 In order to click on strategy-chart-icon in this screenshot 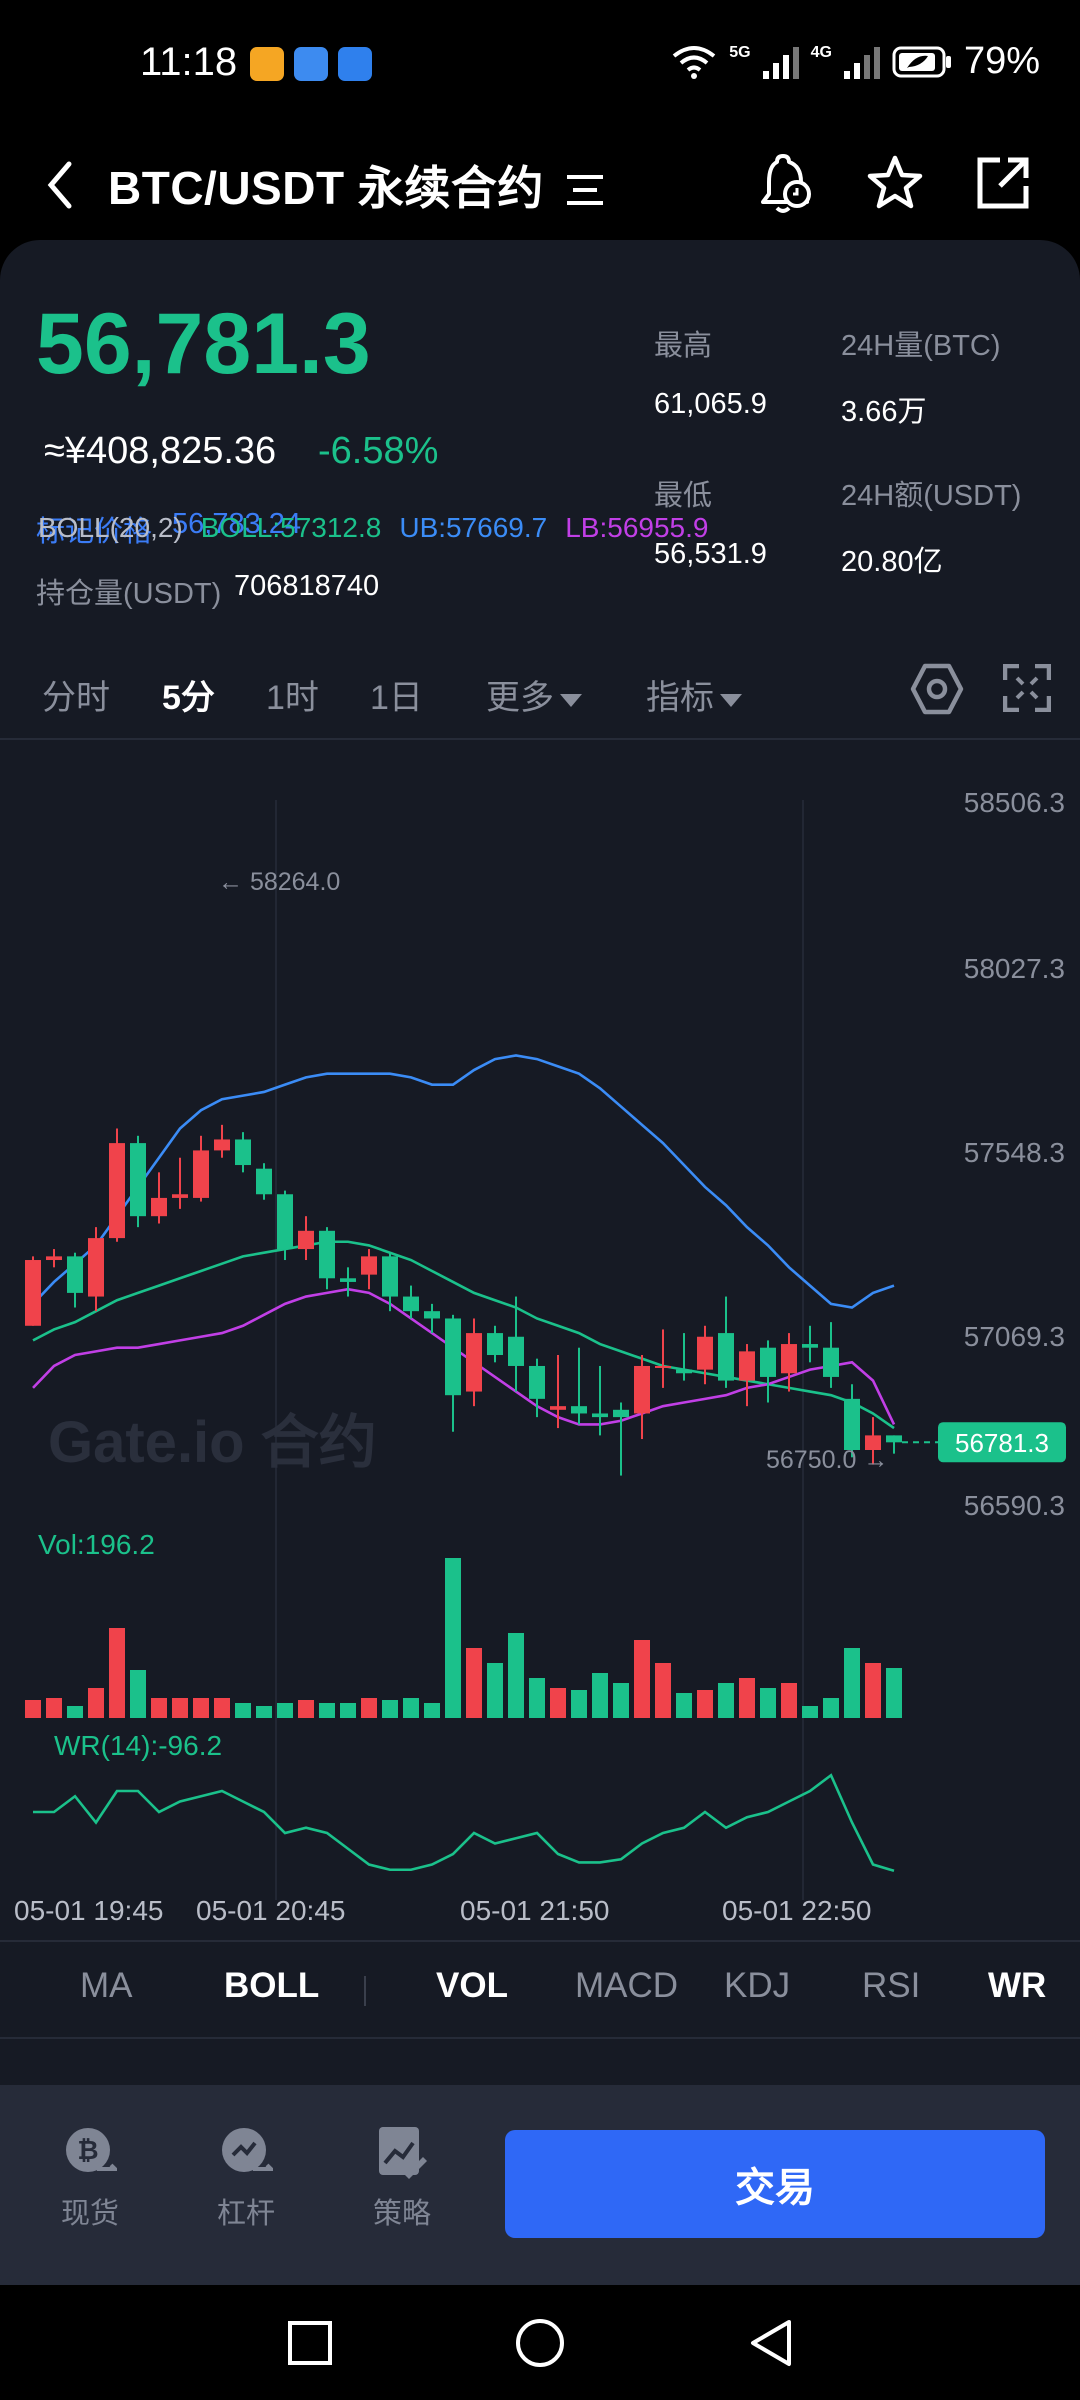, I will do `click(403, 2153)`.